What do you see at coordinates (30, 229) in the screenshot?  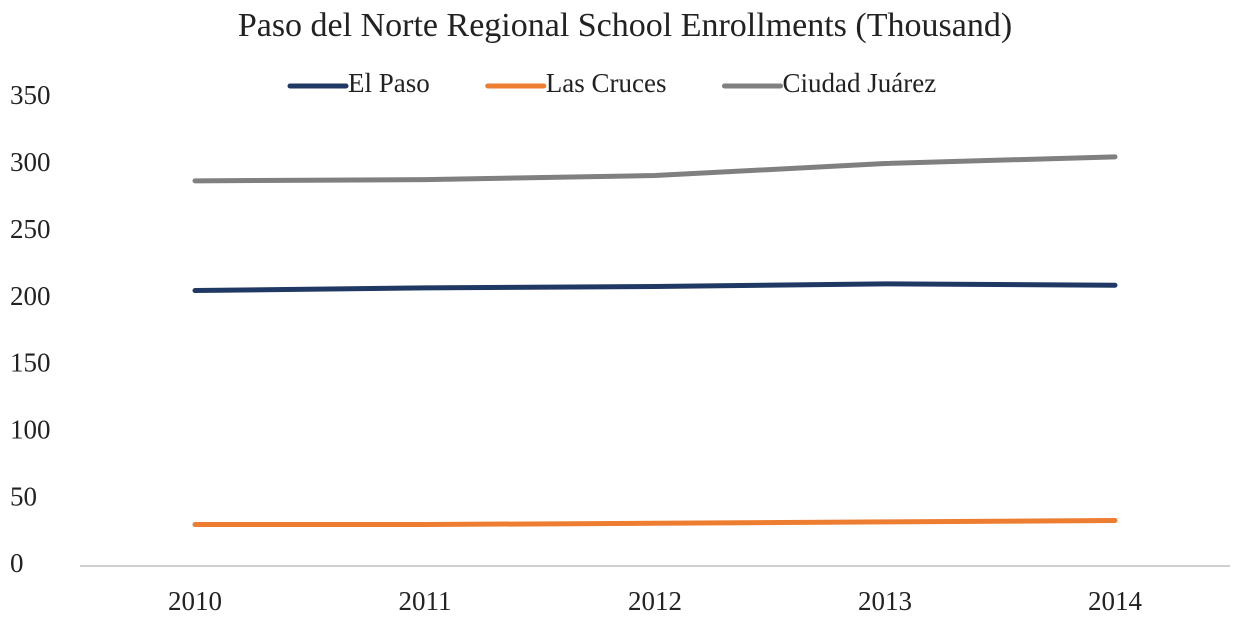 I see `y-tick-label: 250` at bounding box center [30, 229].